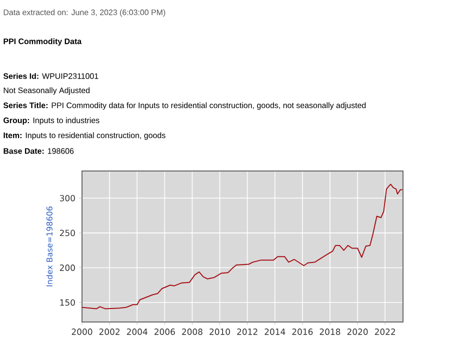 This screenshot has width=468, height=344. What do you see at coordinates (385, 331) in the screenshot?
I see `x-tick-label: 2022` at bounding box center [385, 331].